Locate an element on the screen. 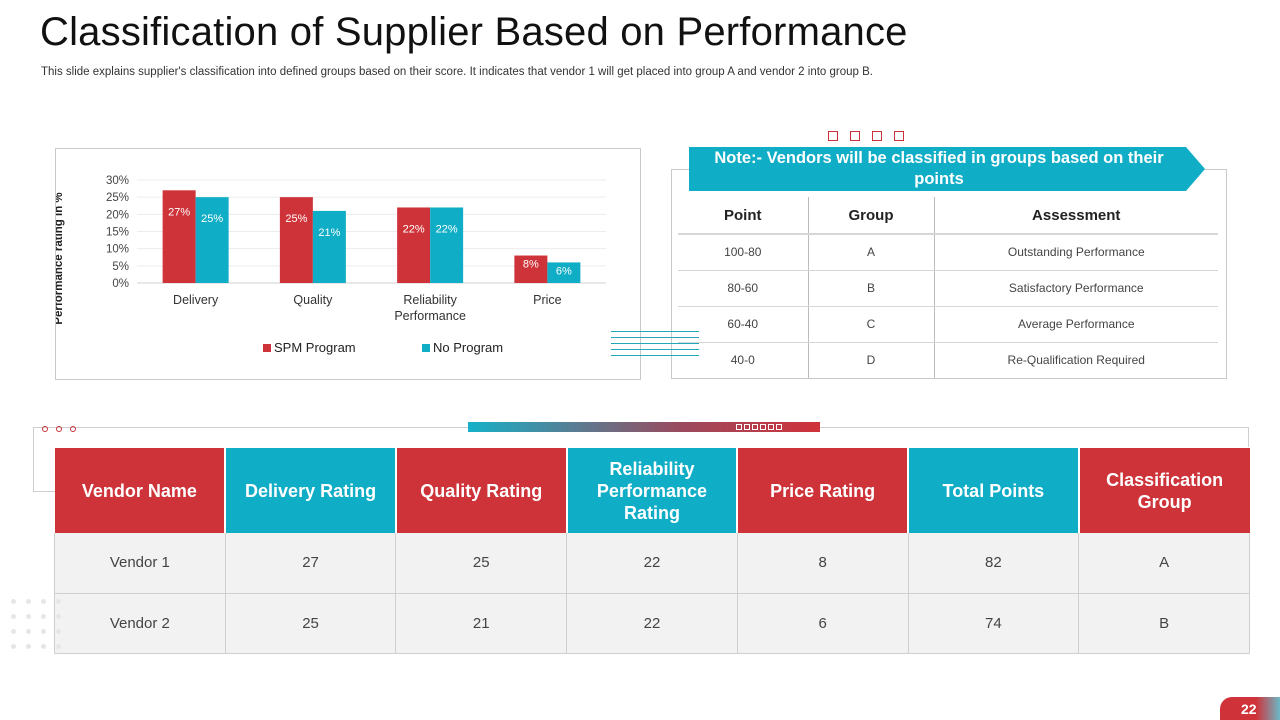  y-tick-label: 5% is located at coordinates (120, 267).